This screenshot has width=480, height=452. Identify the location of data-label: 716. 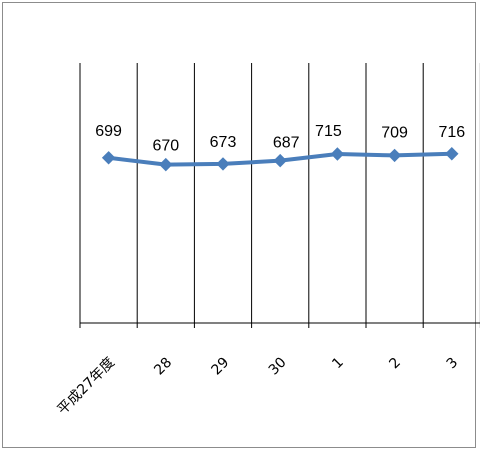
(451, 132).